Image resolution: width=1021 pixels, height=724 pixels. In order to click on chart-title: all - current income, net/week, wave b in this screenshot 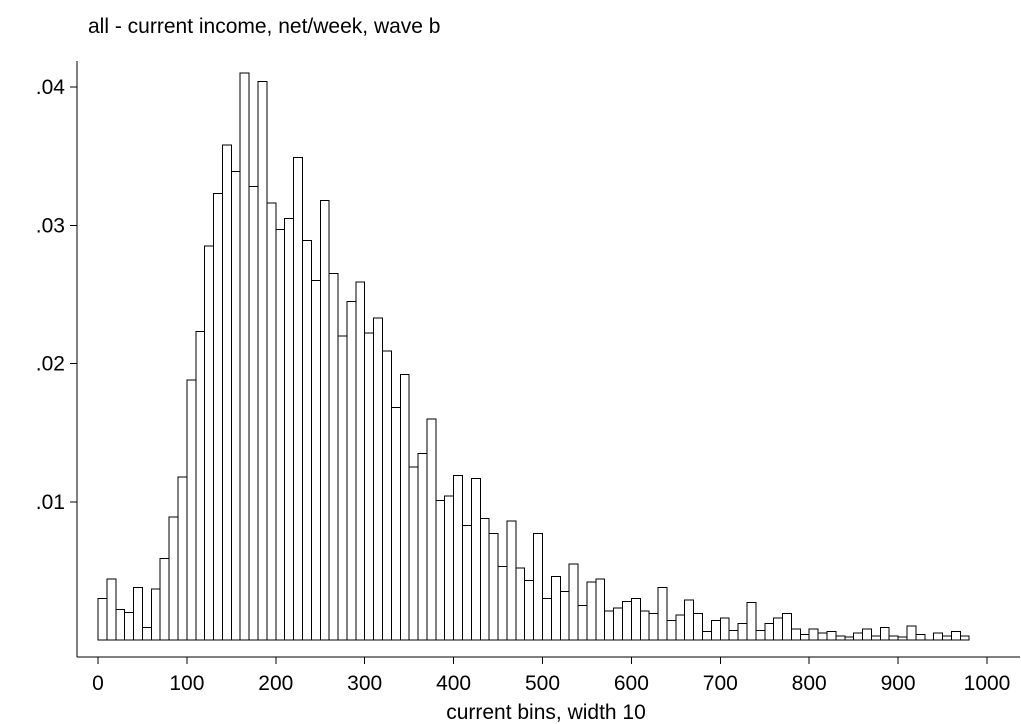, I will do `click(264, 26)`.